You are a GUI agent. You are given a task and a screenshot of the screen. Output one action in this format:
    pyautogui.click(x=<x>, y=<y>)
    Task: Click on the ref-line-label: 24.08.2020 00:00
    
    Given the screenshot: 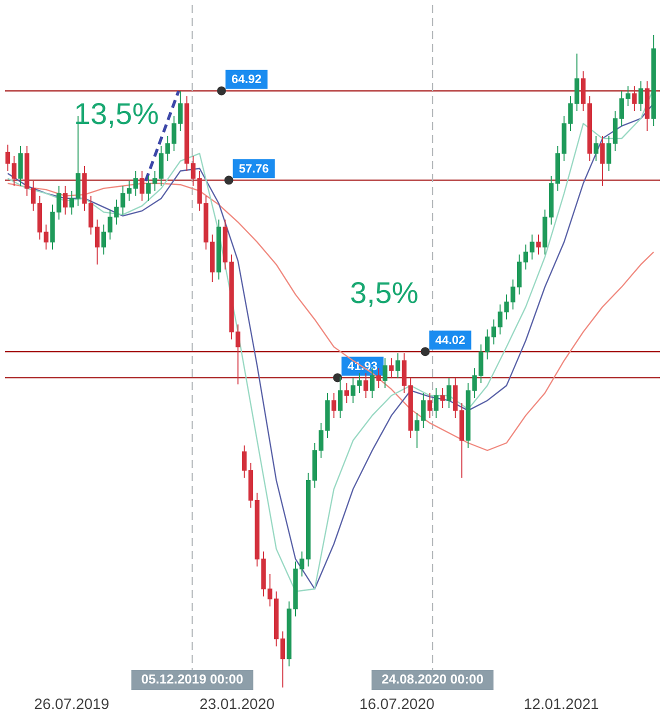 What is the action you would take?
    pyautogui.click(x=433, y=679)
    